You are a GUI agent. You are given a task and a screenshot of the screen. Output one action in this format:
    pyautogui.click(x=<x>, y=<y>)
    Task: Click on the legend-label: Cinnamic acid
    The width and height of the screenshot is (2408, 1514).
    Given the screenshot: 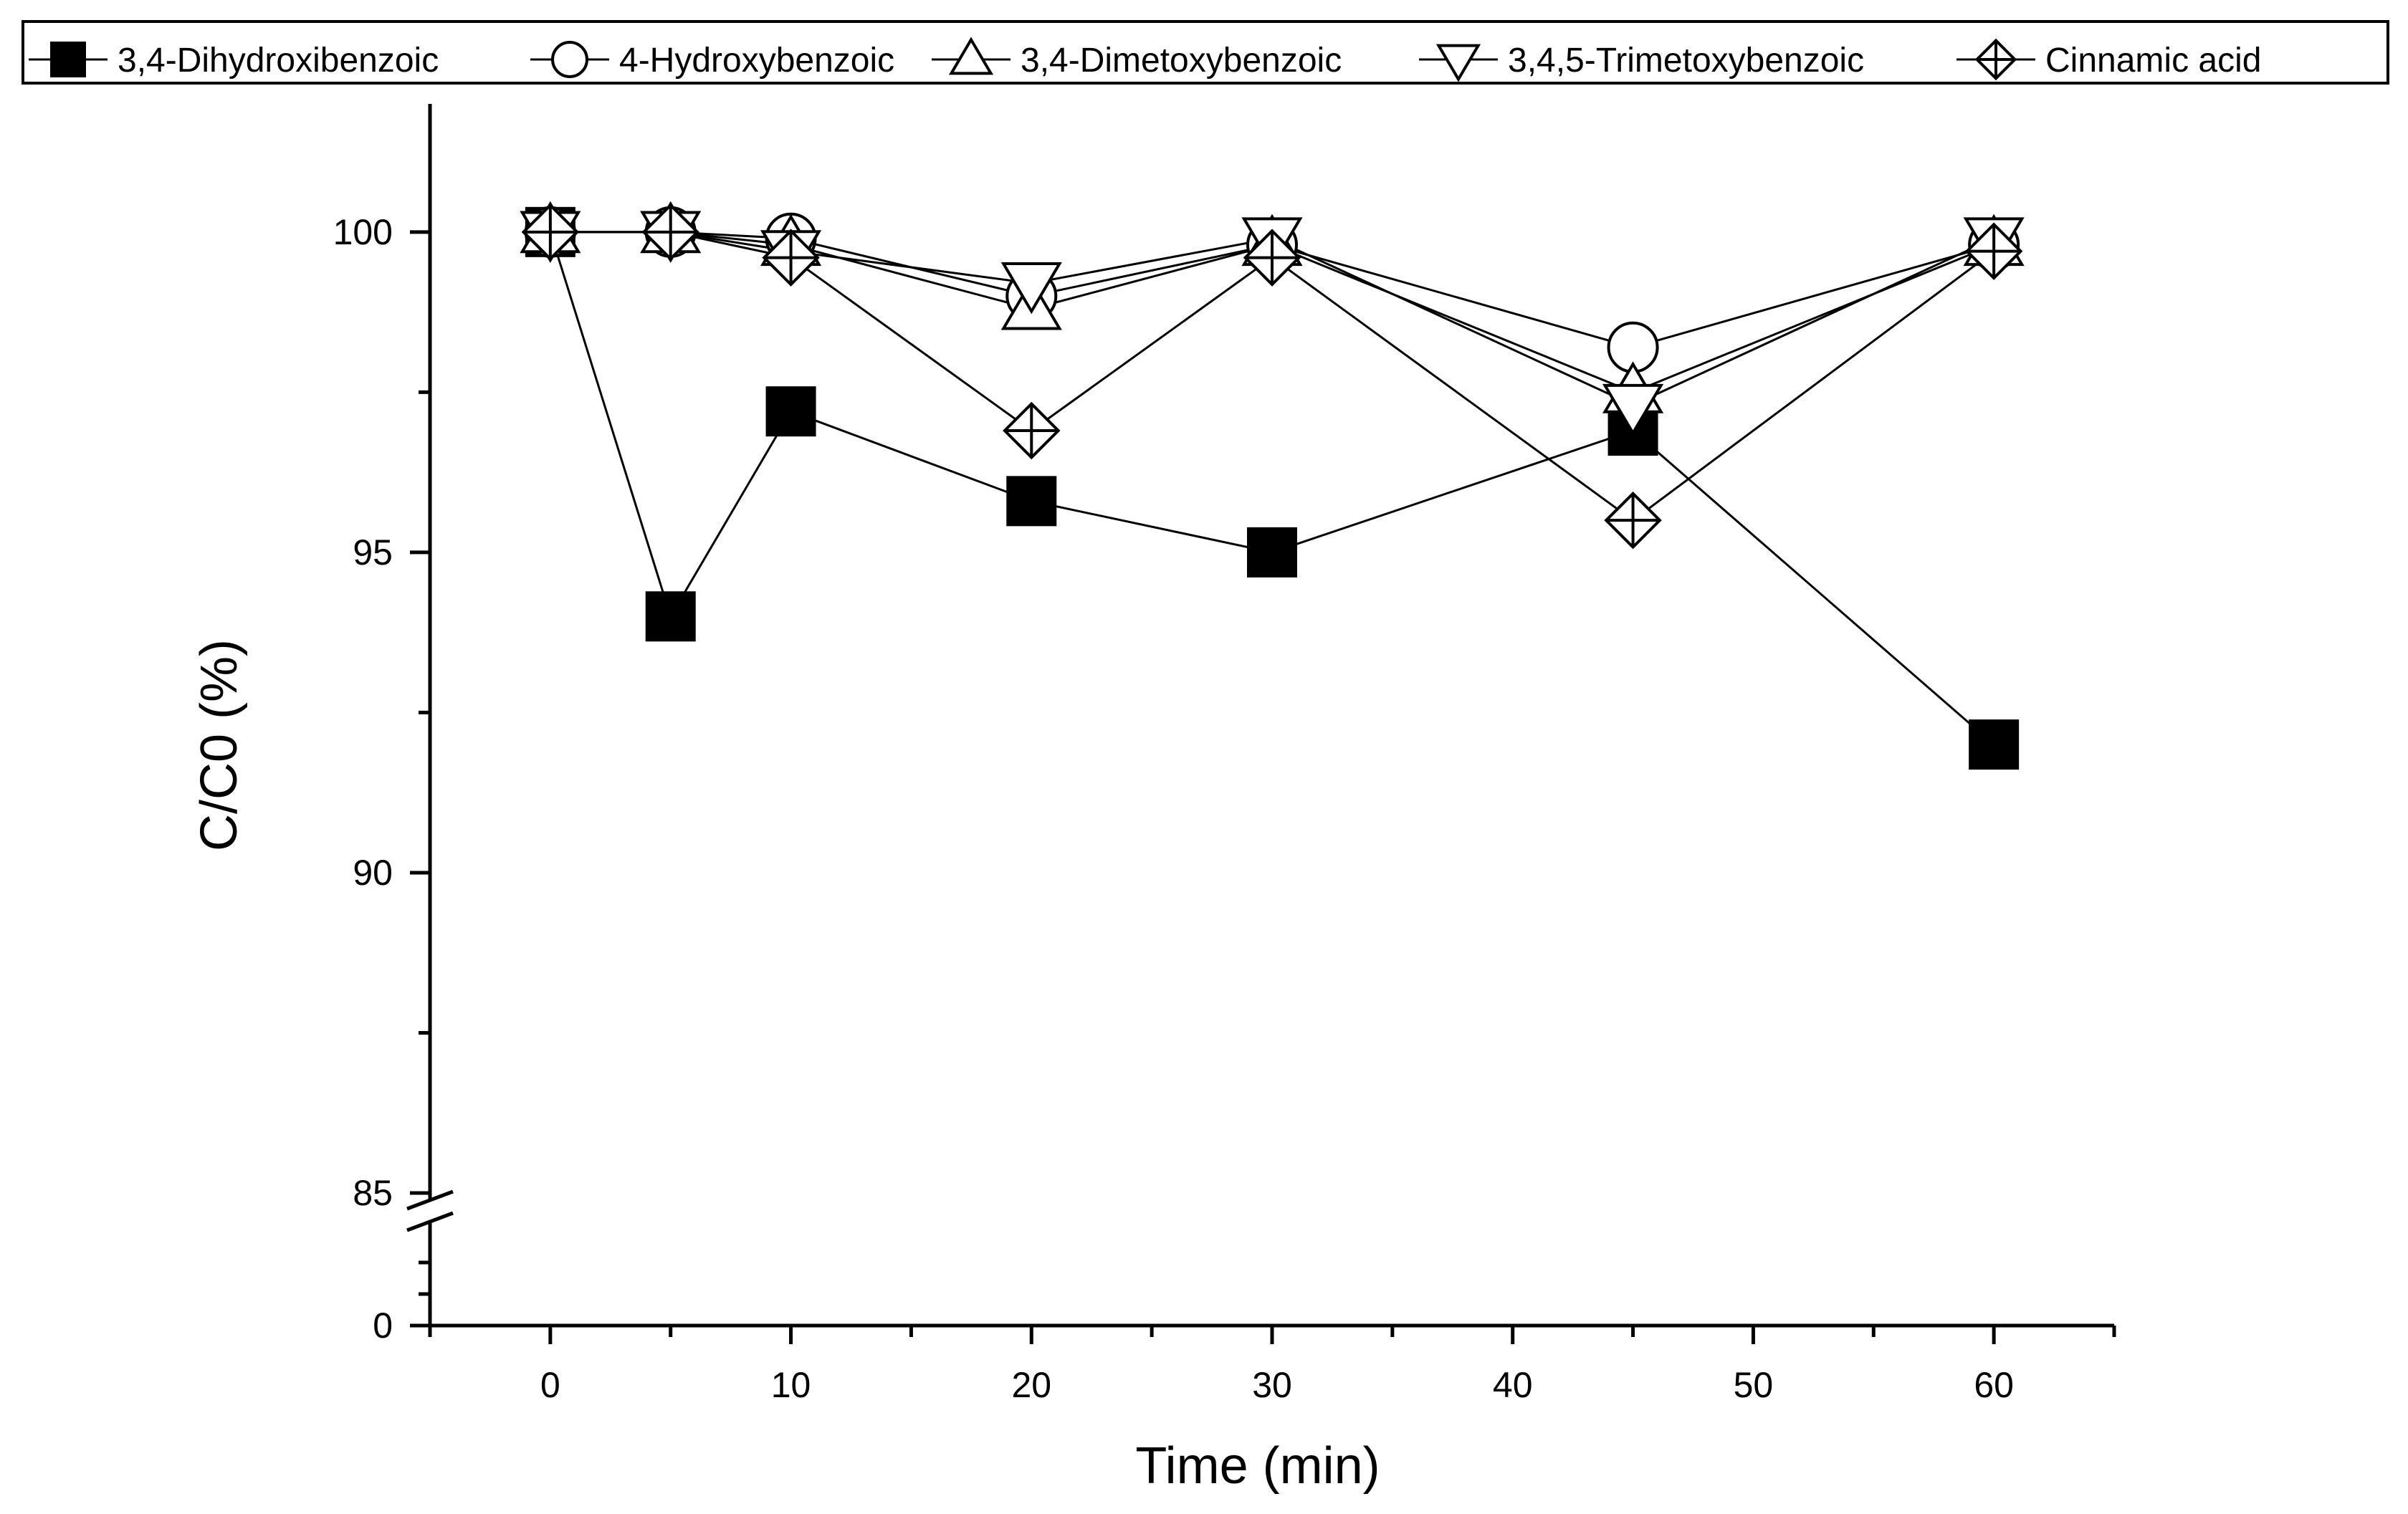 What is the action you would take?
    pyautogui.click(x=2153, y=61)
    